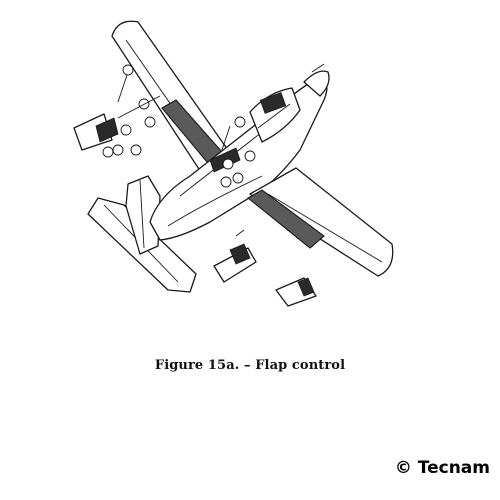  What do you see at coordinates (442, 468) in the screenshot?
I see `copyright-notice: © Tecnam` at bounding box center [442, 468].